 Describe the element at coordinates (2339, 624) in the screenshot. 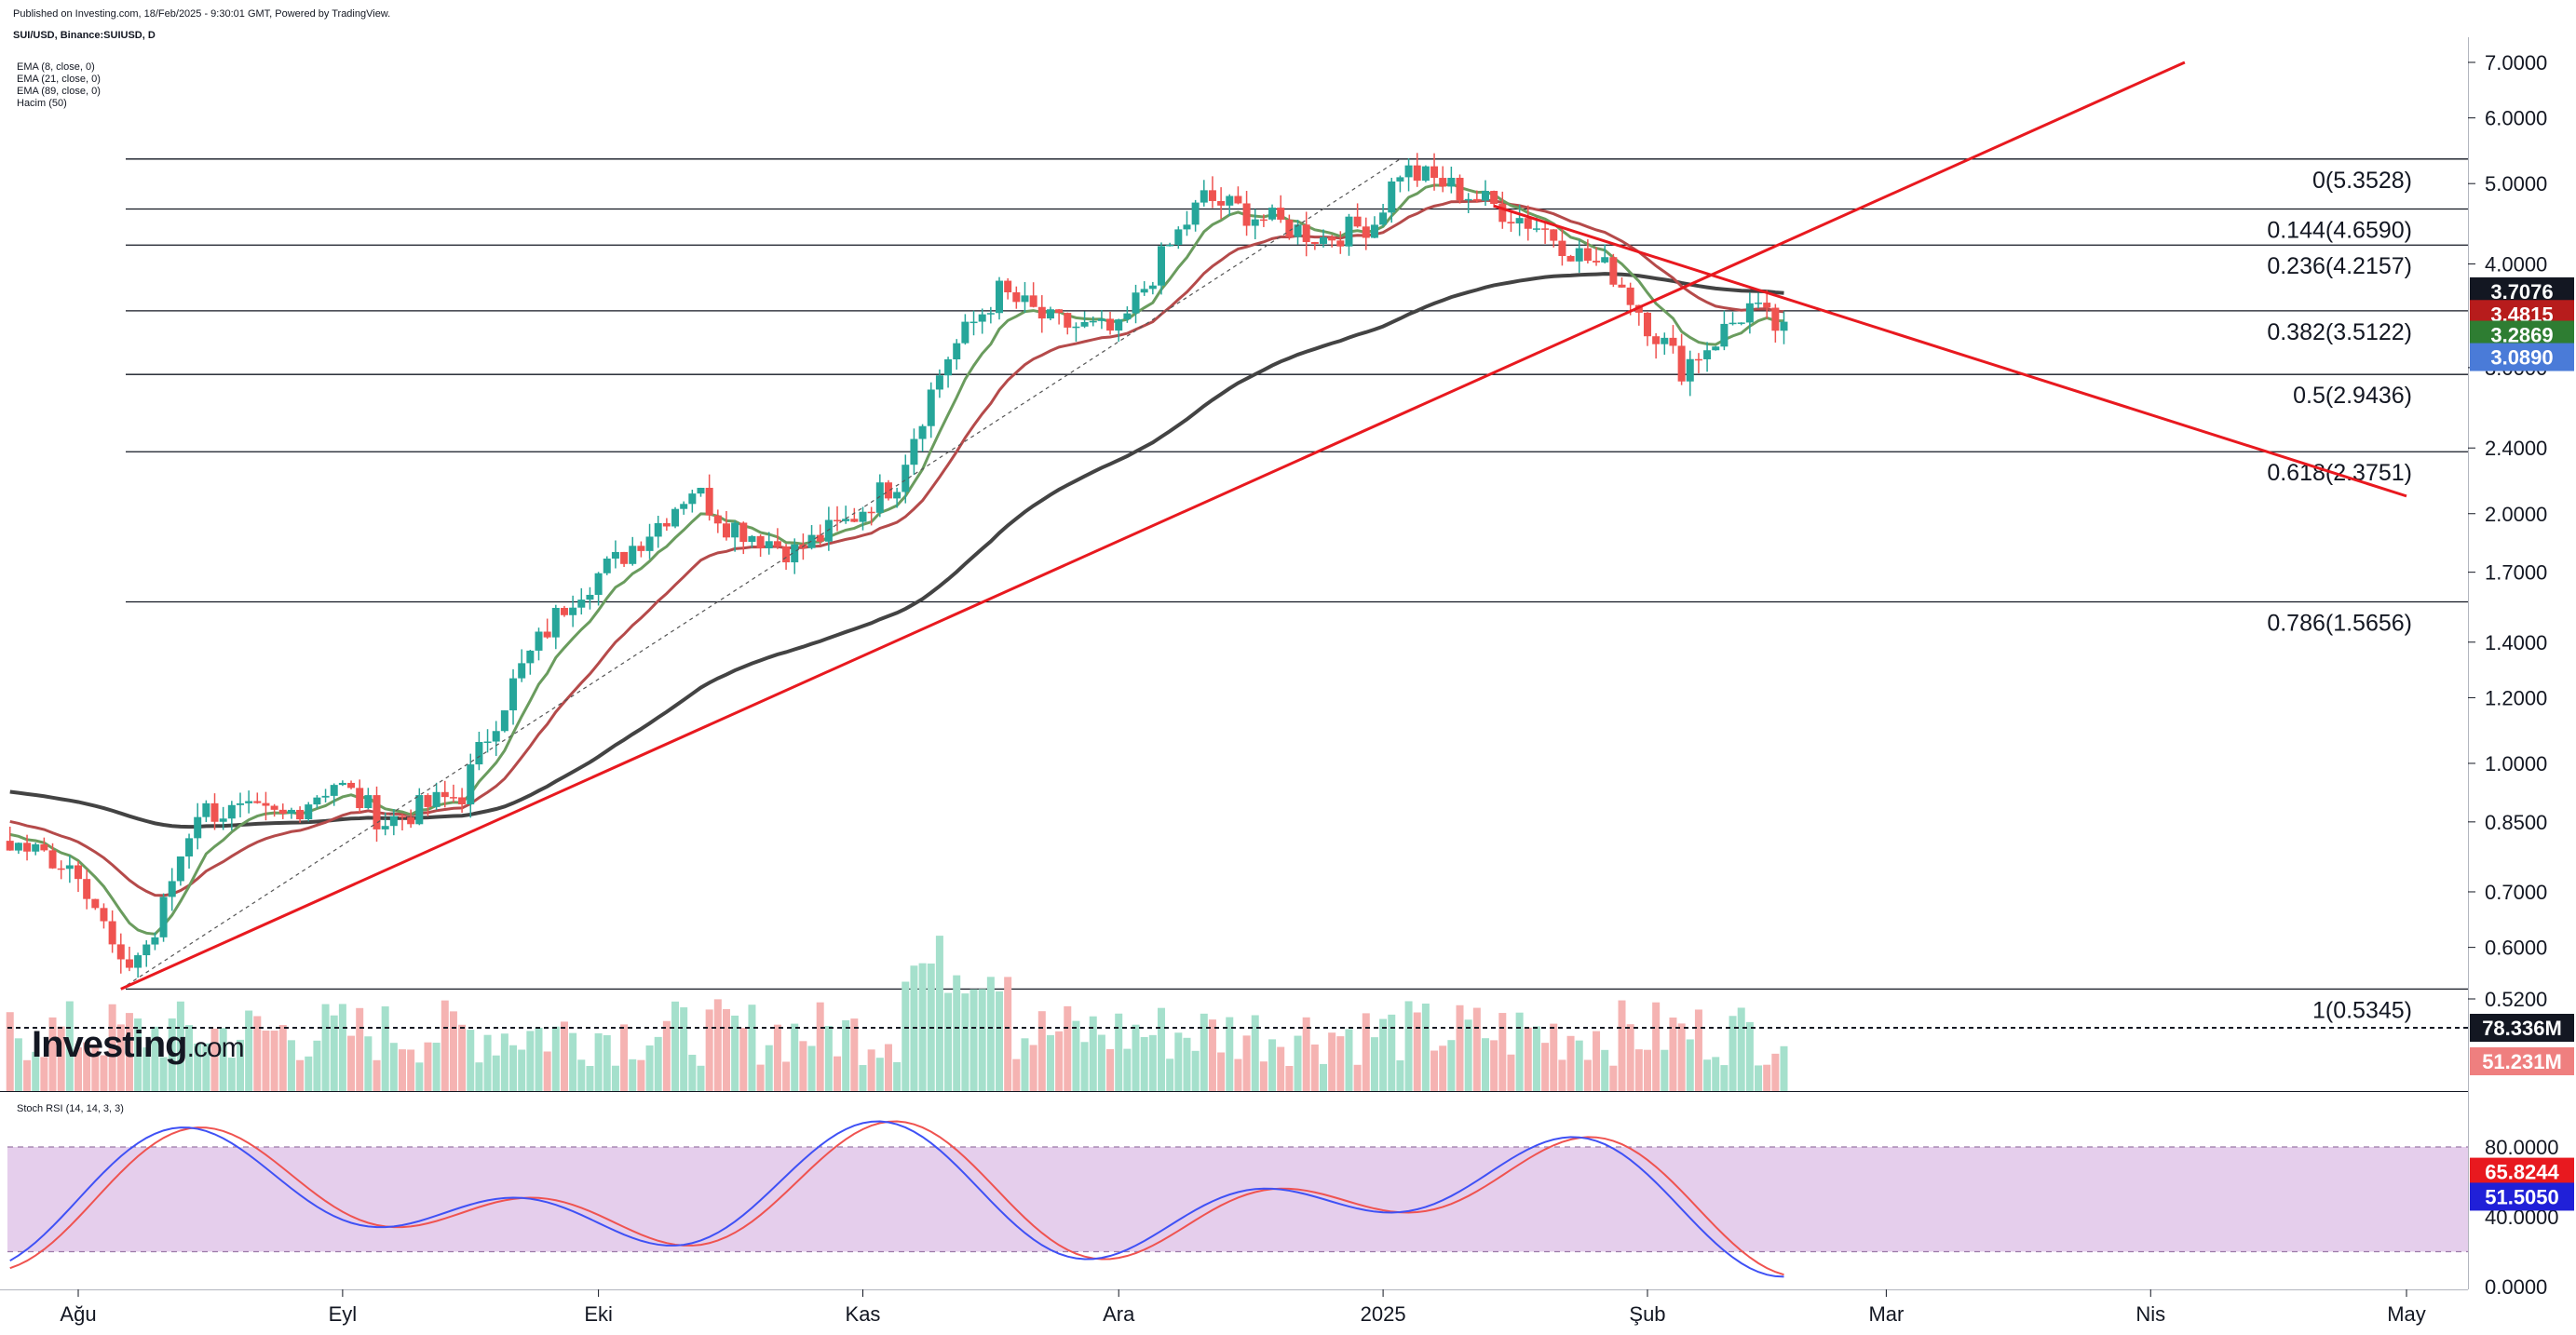

I see `fib-label-6: 0.786(1.5656)` at that location.